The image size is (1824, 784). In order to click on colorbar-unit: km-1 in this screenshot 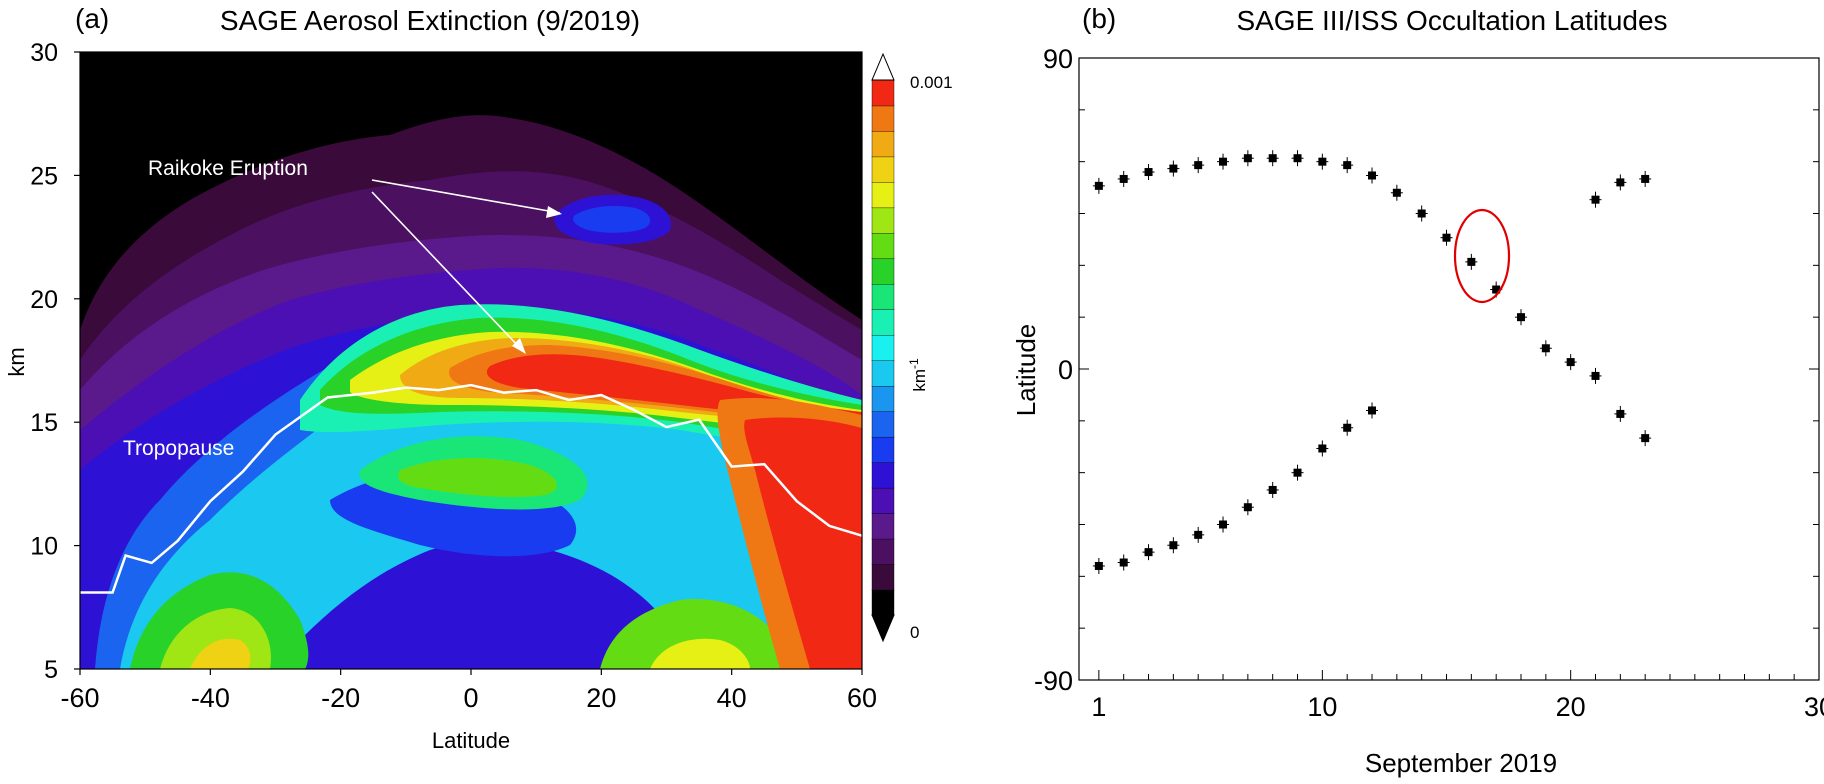, I will do `click(918, 375)`.